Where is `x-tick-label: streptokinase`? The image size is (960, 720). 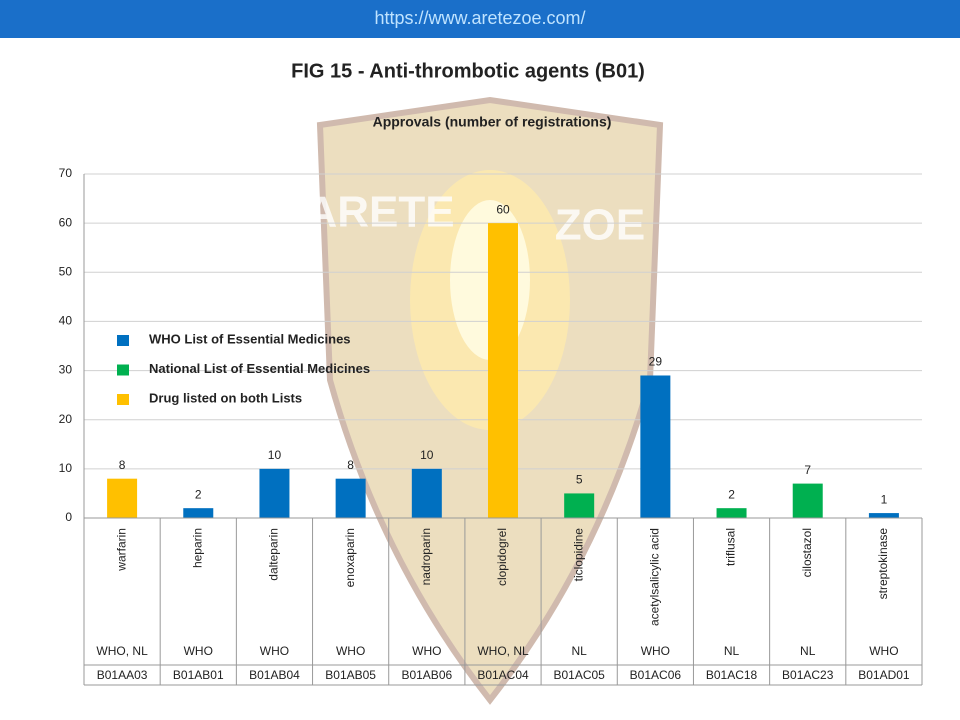 x-tick-label: streptokinase is located at coordinates (883, 564).